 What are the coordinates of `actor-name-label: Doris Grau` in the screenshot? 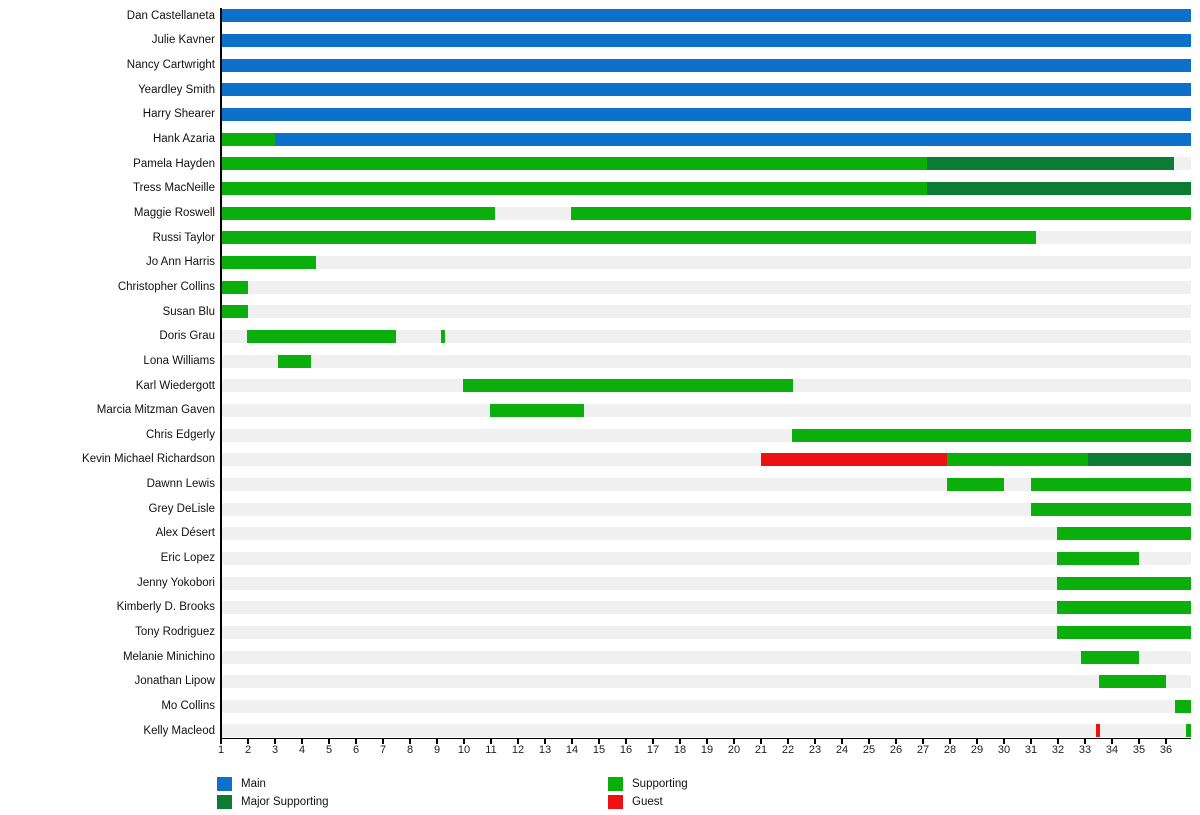 It's located at (187, 336).